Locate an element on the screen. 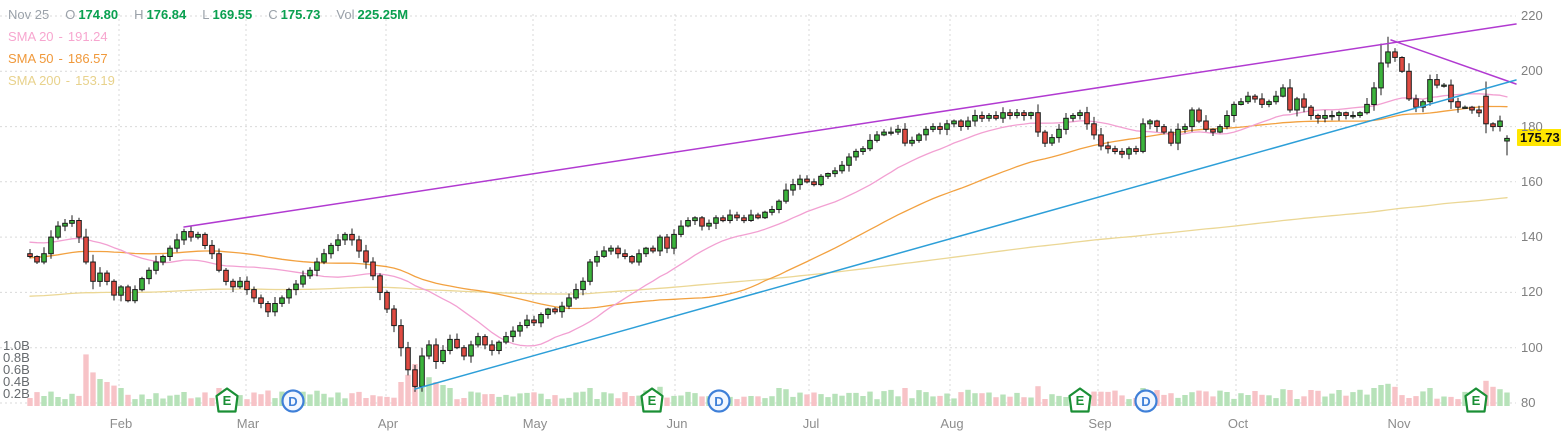 Image resolution: width=1561 pixels, height=438 pixels. month-axis-label: Mar is located at coordinates (248, 423).